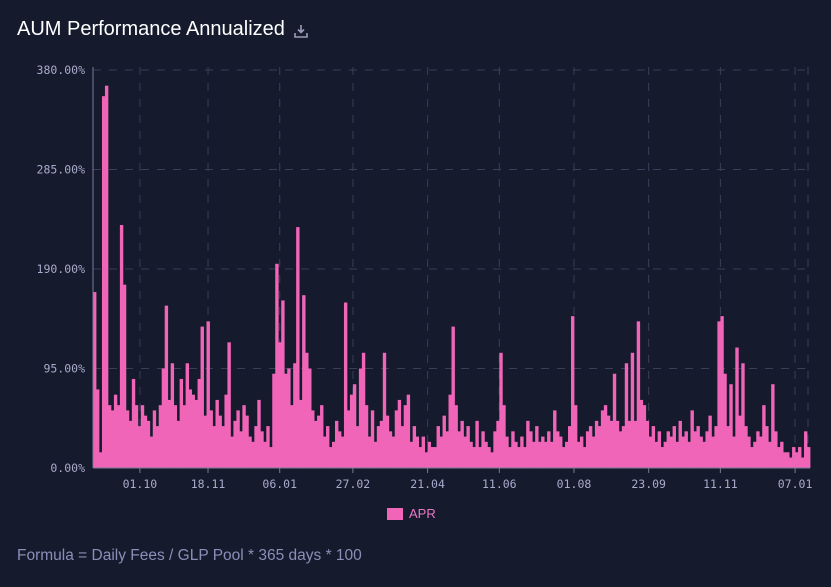  I want to click on chart-title-text: AUM Performance Annualized, so click(151, 29).